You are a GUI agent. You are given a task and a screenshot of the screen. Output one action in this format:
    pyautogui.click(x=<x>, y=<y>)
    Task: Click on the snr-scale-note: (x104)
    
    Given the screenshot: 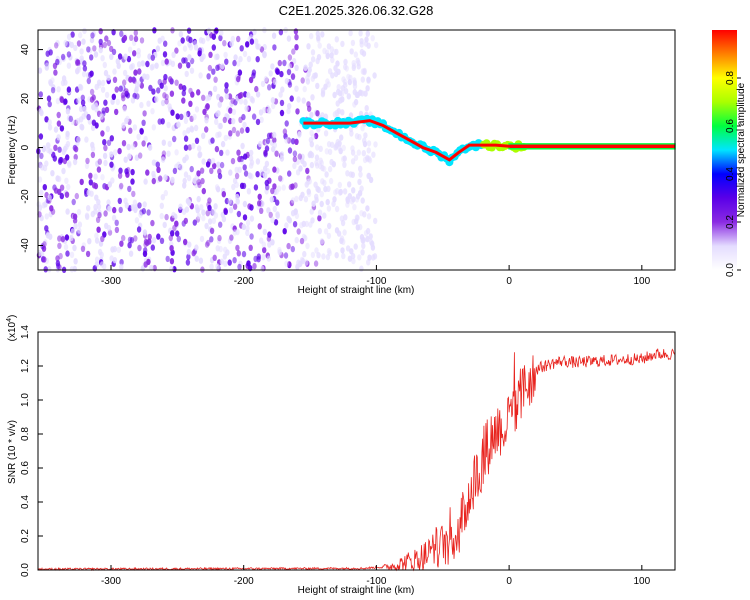 What is the action you would take?
    pyautogui.click(x=12, y=328)
    